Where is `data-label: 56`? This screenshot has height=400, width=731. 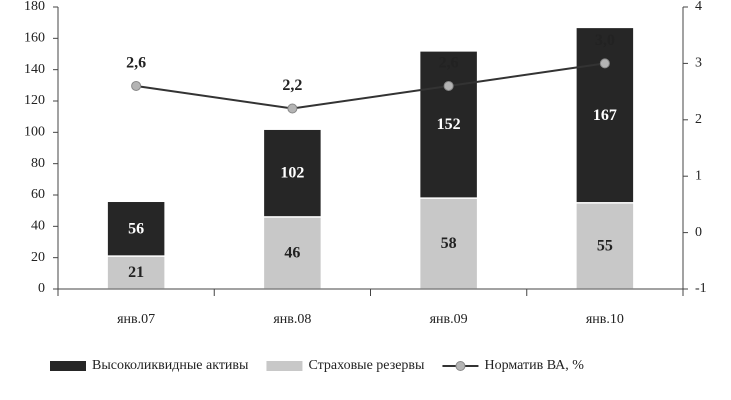 data-label: 56 is located at coordinates (136, 228).